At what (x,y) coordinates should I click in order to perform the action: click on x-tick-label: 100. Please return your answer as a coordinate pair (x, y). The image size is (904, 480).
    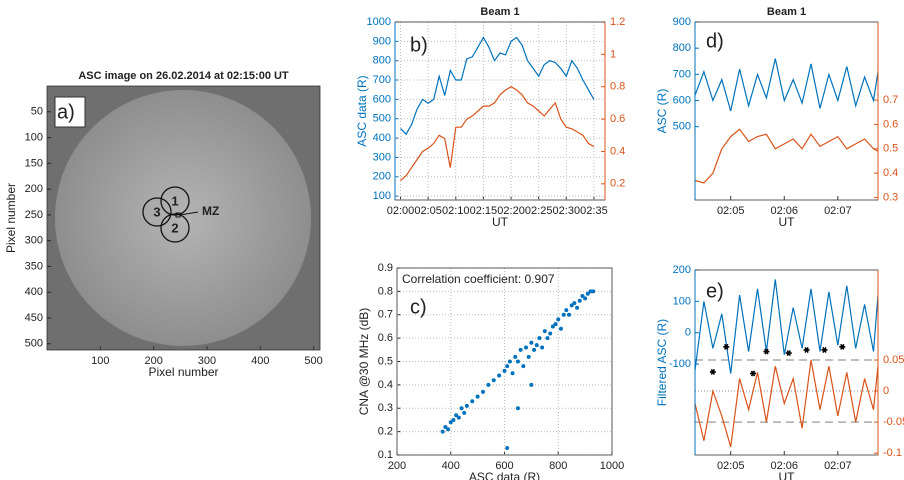
    Looking at the image, I should click on (100, 361).